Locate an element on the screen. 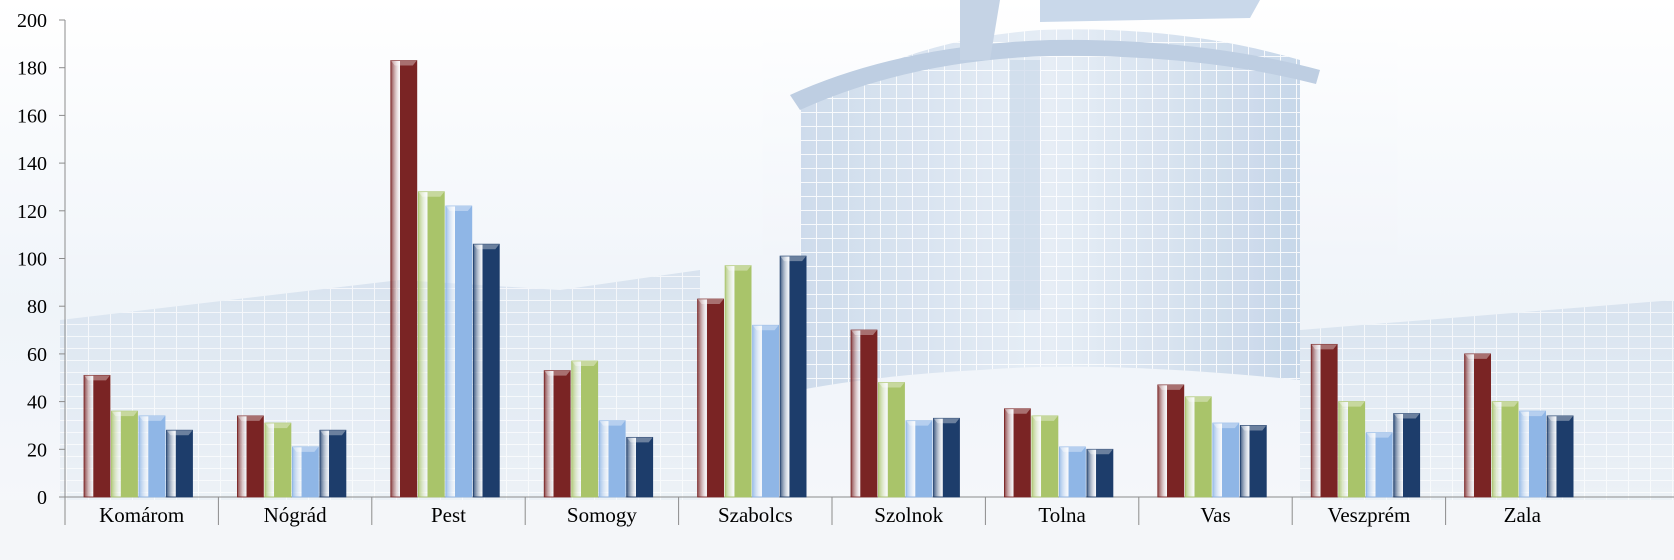 This screenshot has height=560, width=1674. x-category-label: Szolnok is located at coordinates (908, 515).